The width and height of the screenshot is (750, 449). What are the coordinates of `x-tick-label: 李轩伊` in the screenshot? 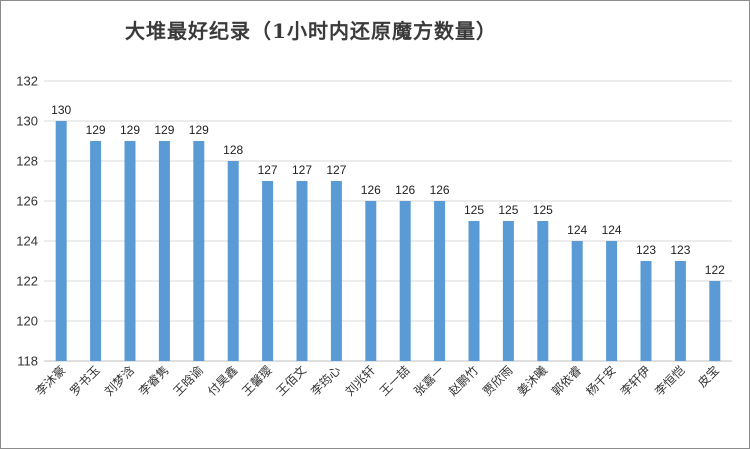 It's located at (635, 381).